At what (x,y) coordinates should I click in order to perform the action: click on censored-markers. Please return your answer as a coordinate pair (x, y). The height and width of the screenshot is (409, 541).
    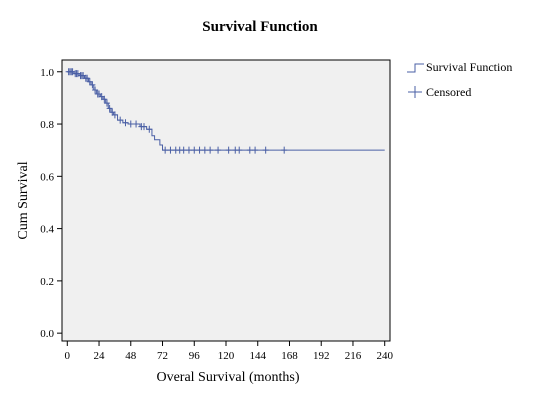
    Looking at the image, I should click on (176, 111).